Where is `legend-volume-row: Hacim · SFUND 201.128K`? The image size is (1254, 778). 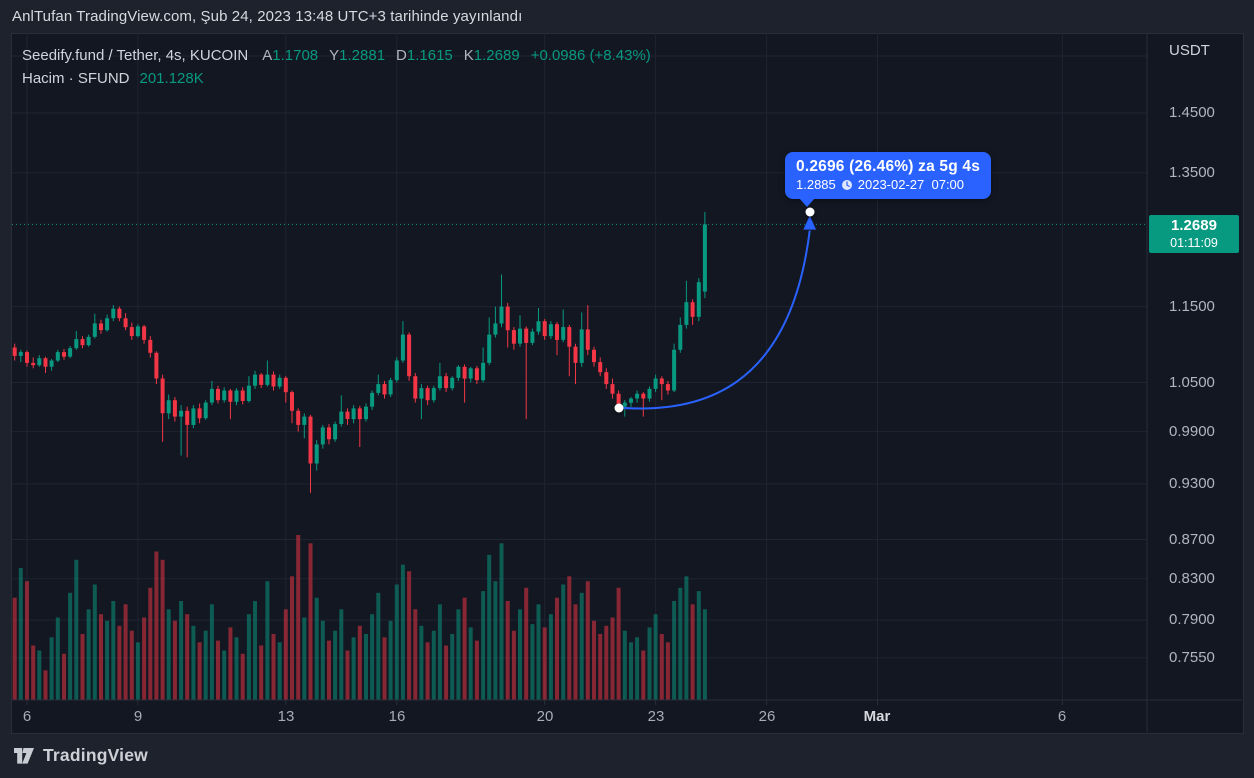
legend-volume-row: Hacim · SFUND 201.128K is located at coordinates (336, 79).